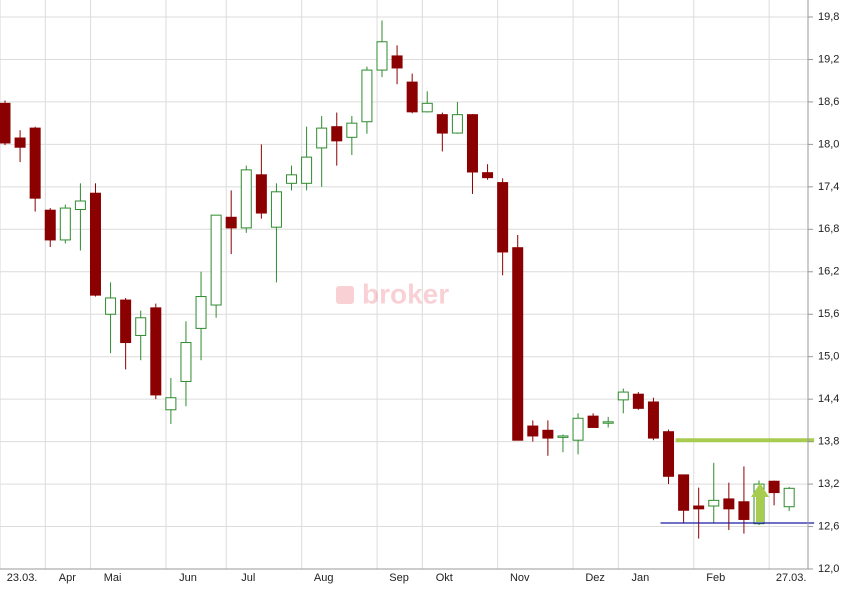  Describe the element at coordinates (828, 442) in the screenshot. I see `y-tick-label: 13,8` at that location.